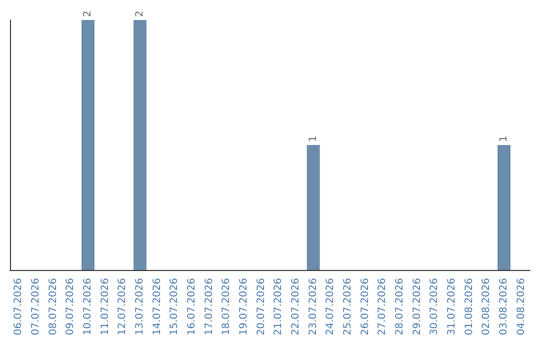  What do you see at coordinates (313, 307) in the screenshot?
I see `x-tick-label: 23.07.2026` at bounding box center [313, 307].